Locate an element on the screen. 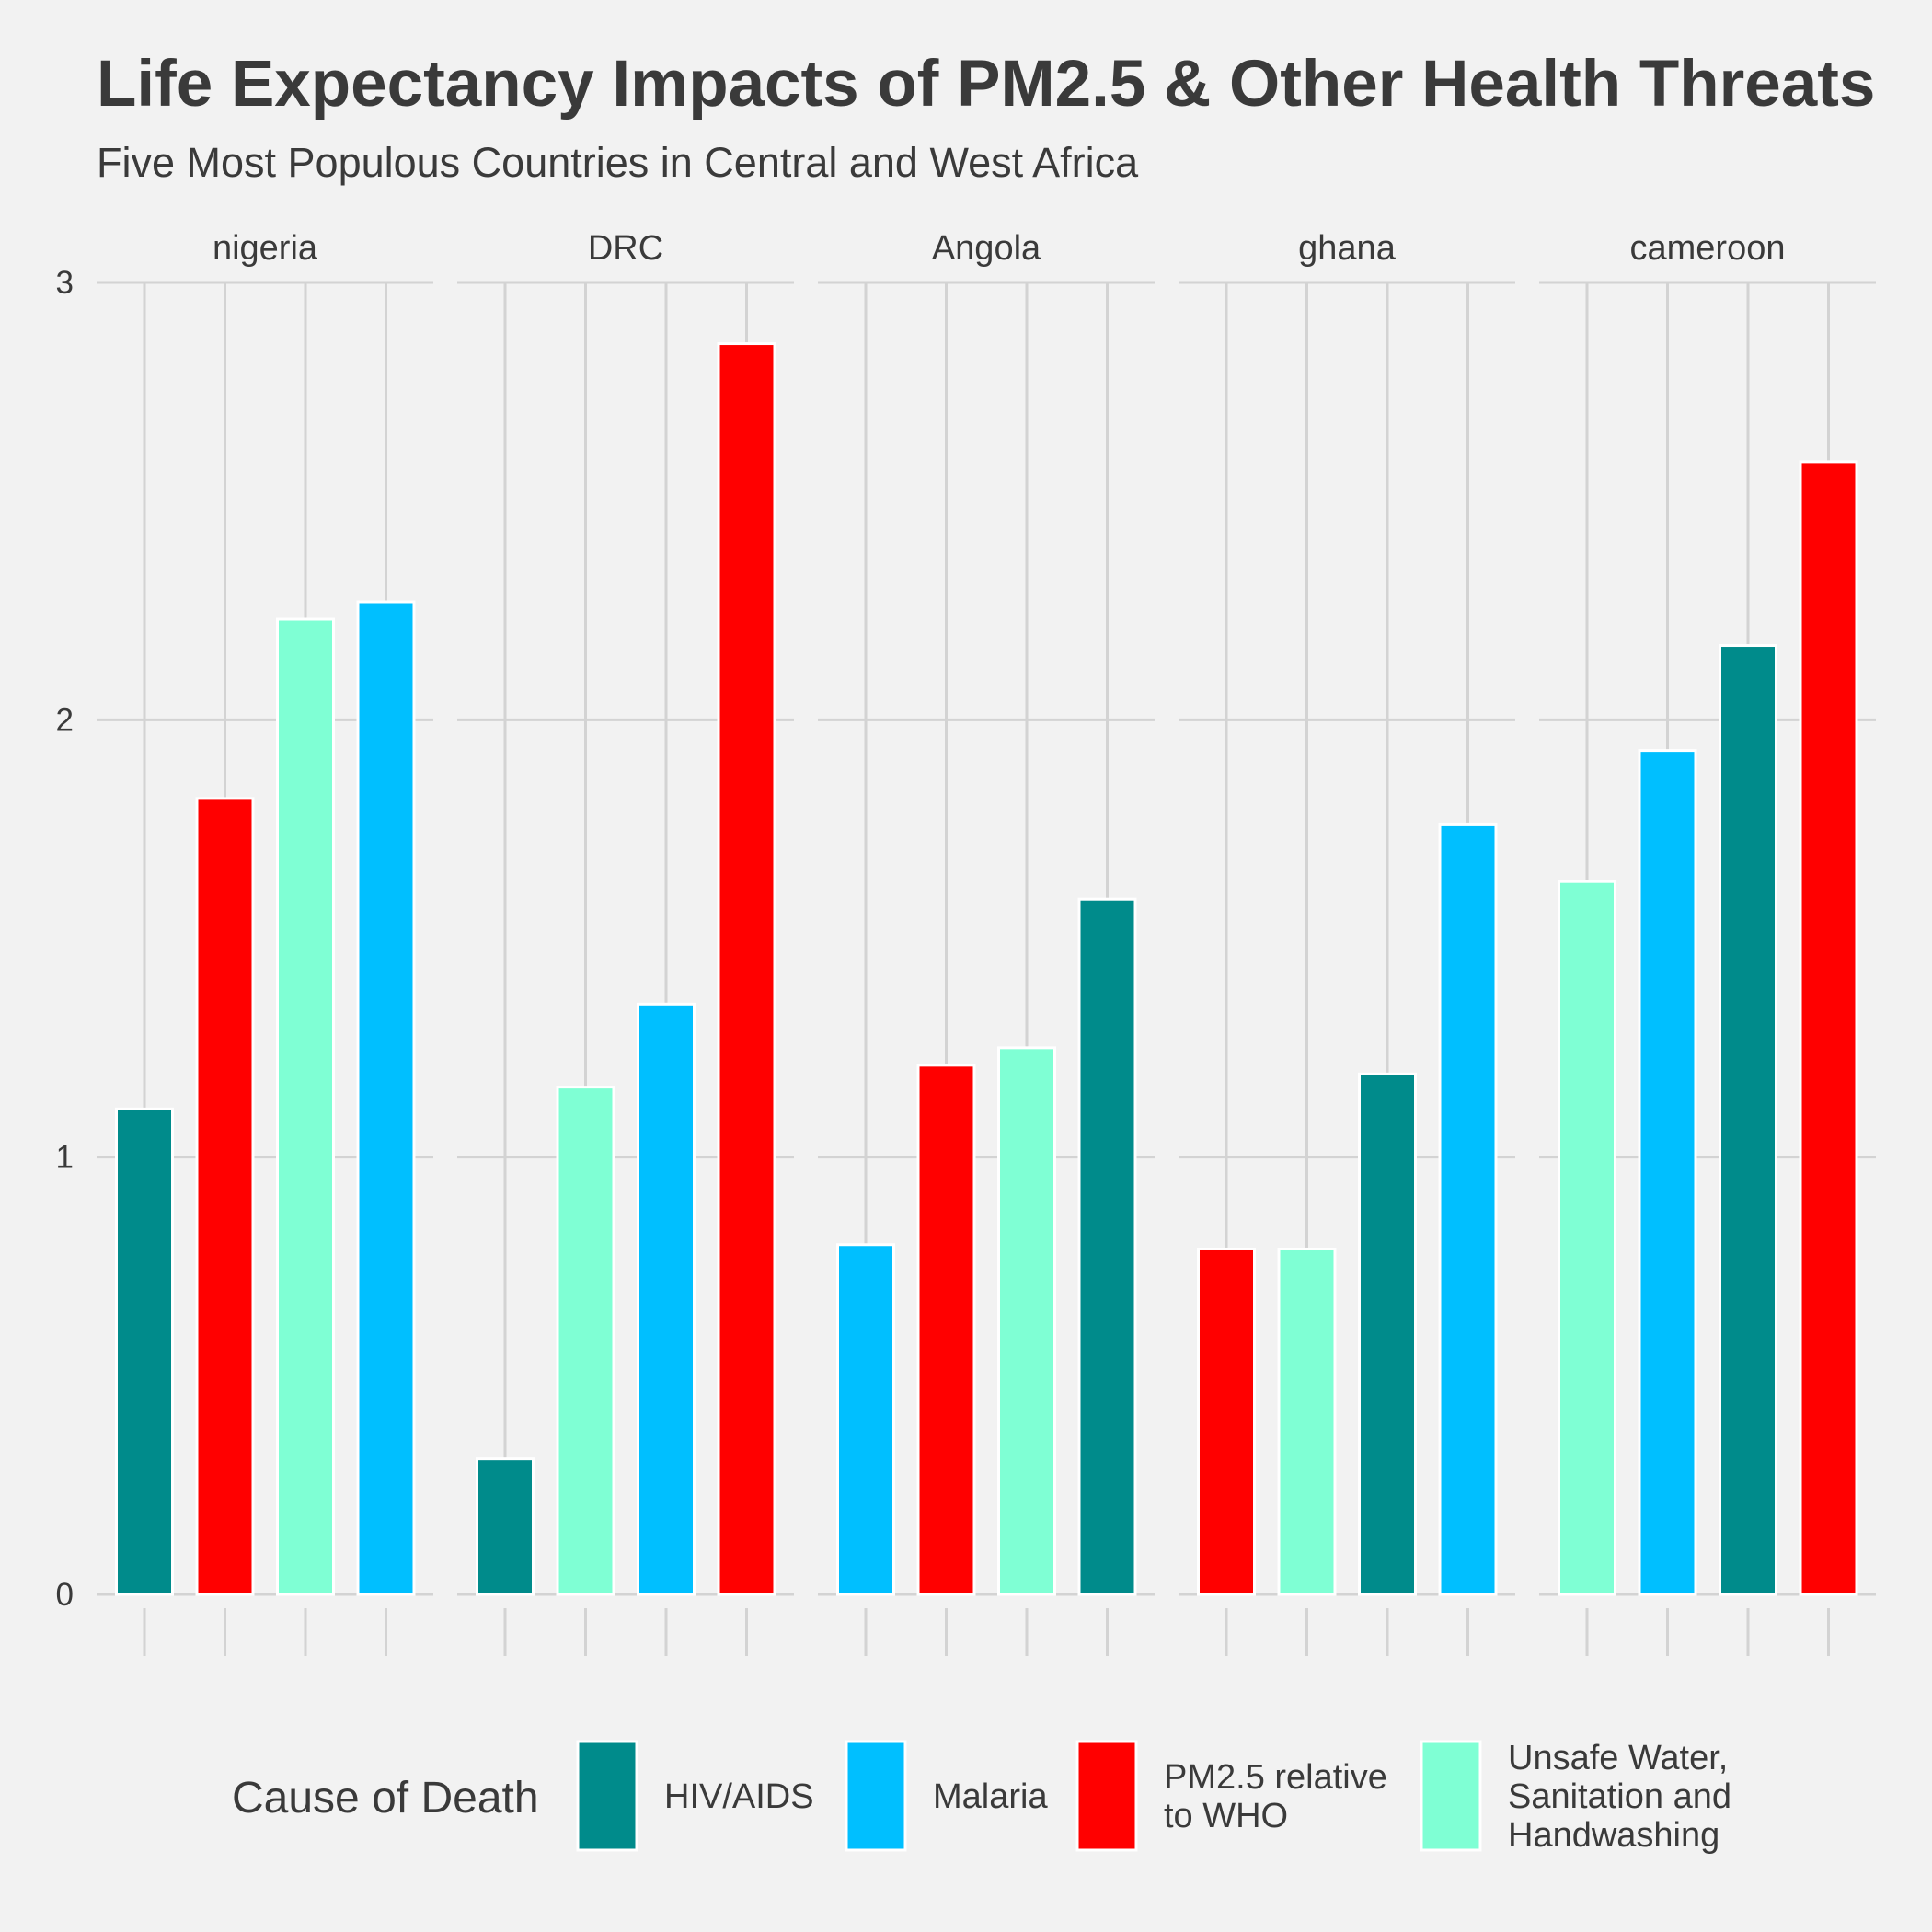 The height and width of the screenshot is (1932, 1932). legend-label: Malaria is located at coordinates (991, 1796).